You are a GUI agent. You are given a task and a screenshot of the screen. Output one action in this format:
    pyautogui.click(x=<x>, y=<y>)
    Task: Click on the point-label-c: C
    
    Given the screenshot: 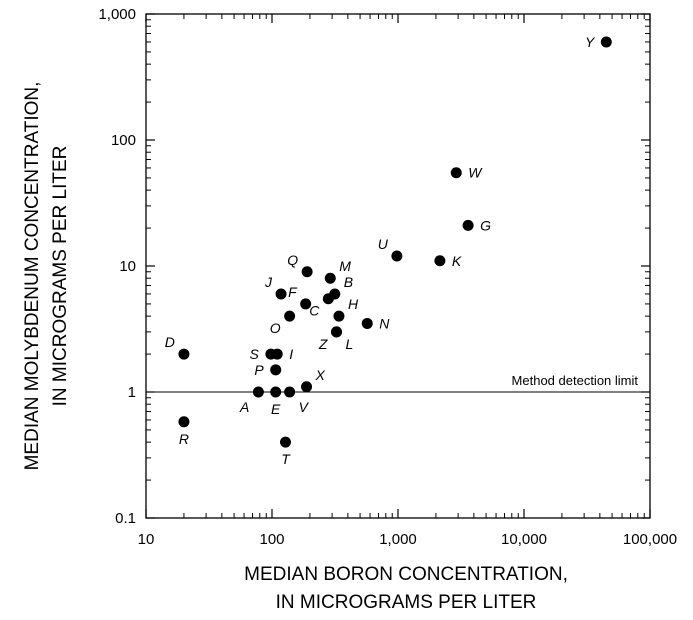 What is the action you would take?
    pyautogui.click(x=314, y=311)
    